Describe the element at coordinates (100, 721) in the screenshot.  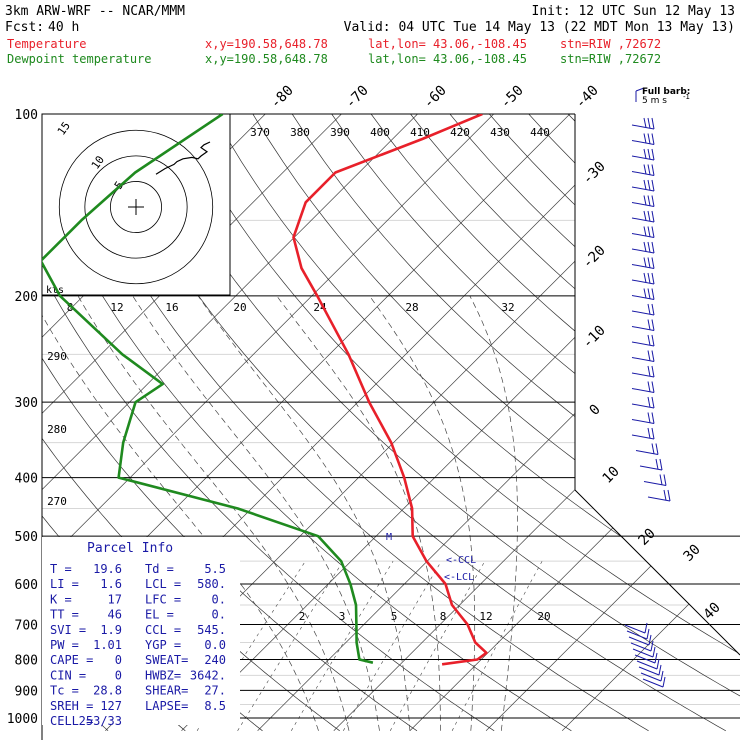
I see `parcel-field-value: 253/33` at that location.